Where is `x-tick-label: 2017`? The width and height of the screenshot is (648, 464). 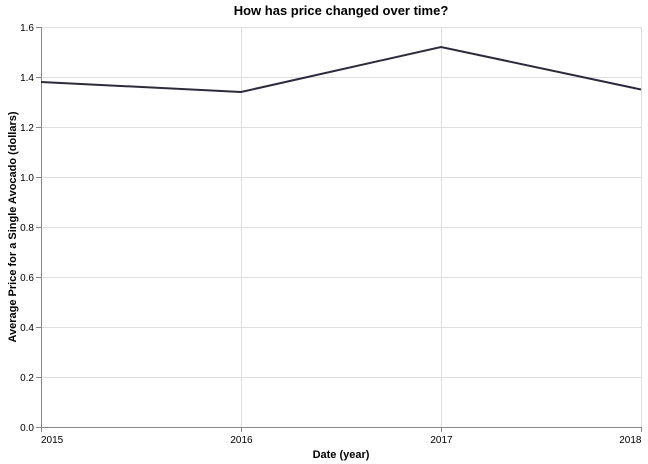 x-tick-label: 2017 is located at coordinates (441, 440).